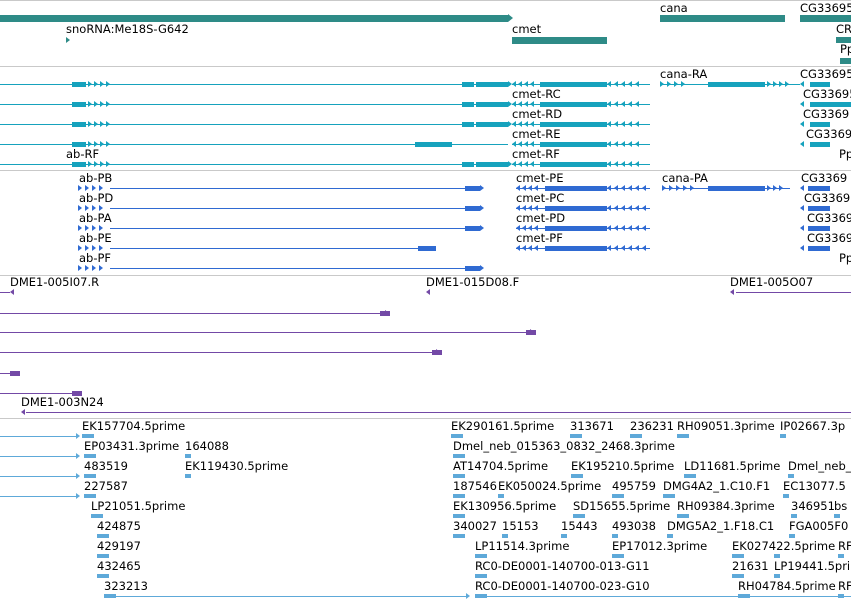 Image resolution: width=851 pixels, height=602 pixels. I want to click on transcript-label: Pp, so click(845, 258).